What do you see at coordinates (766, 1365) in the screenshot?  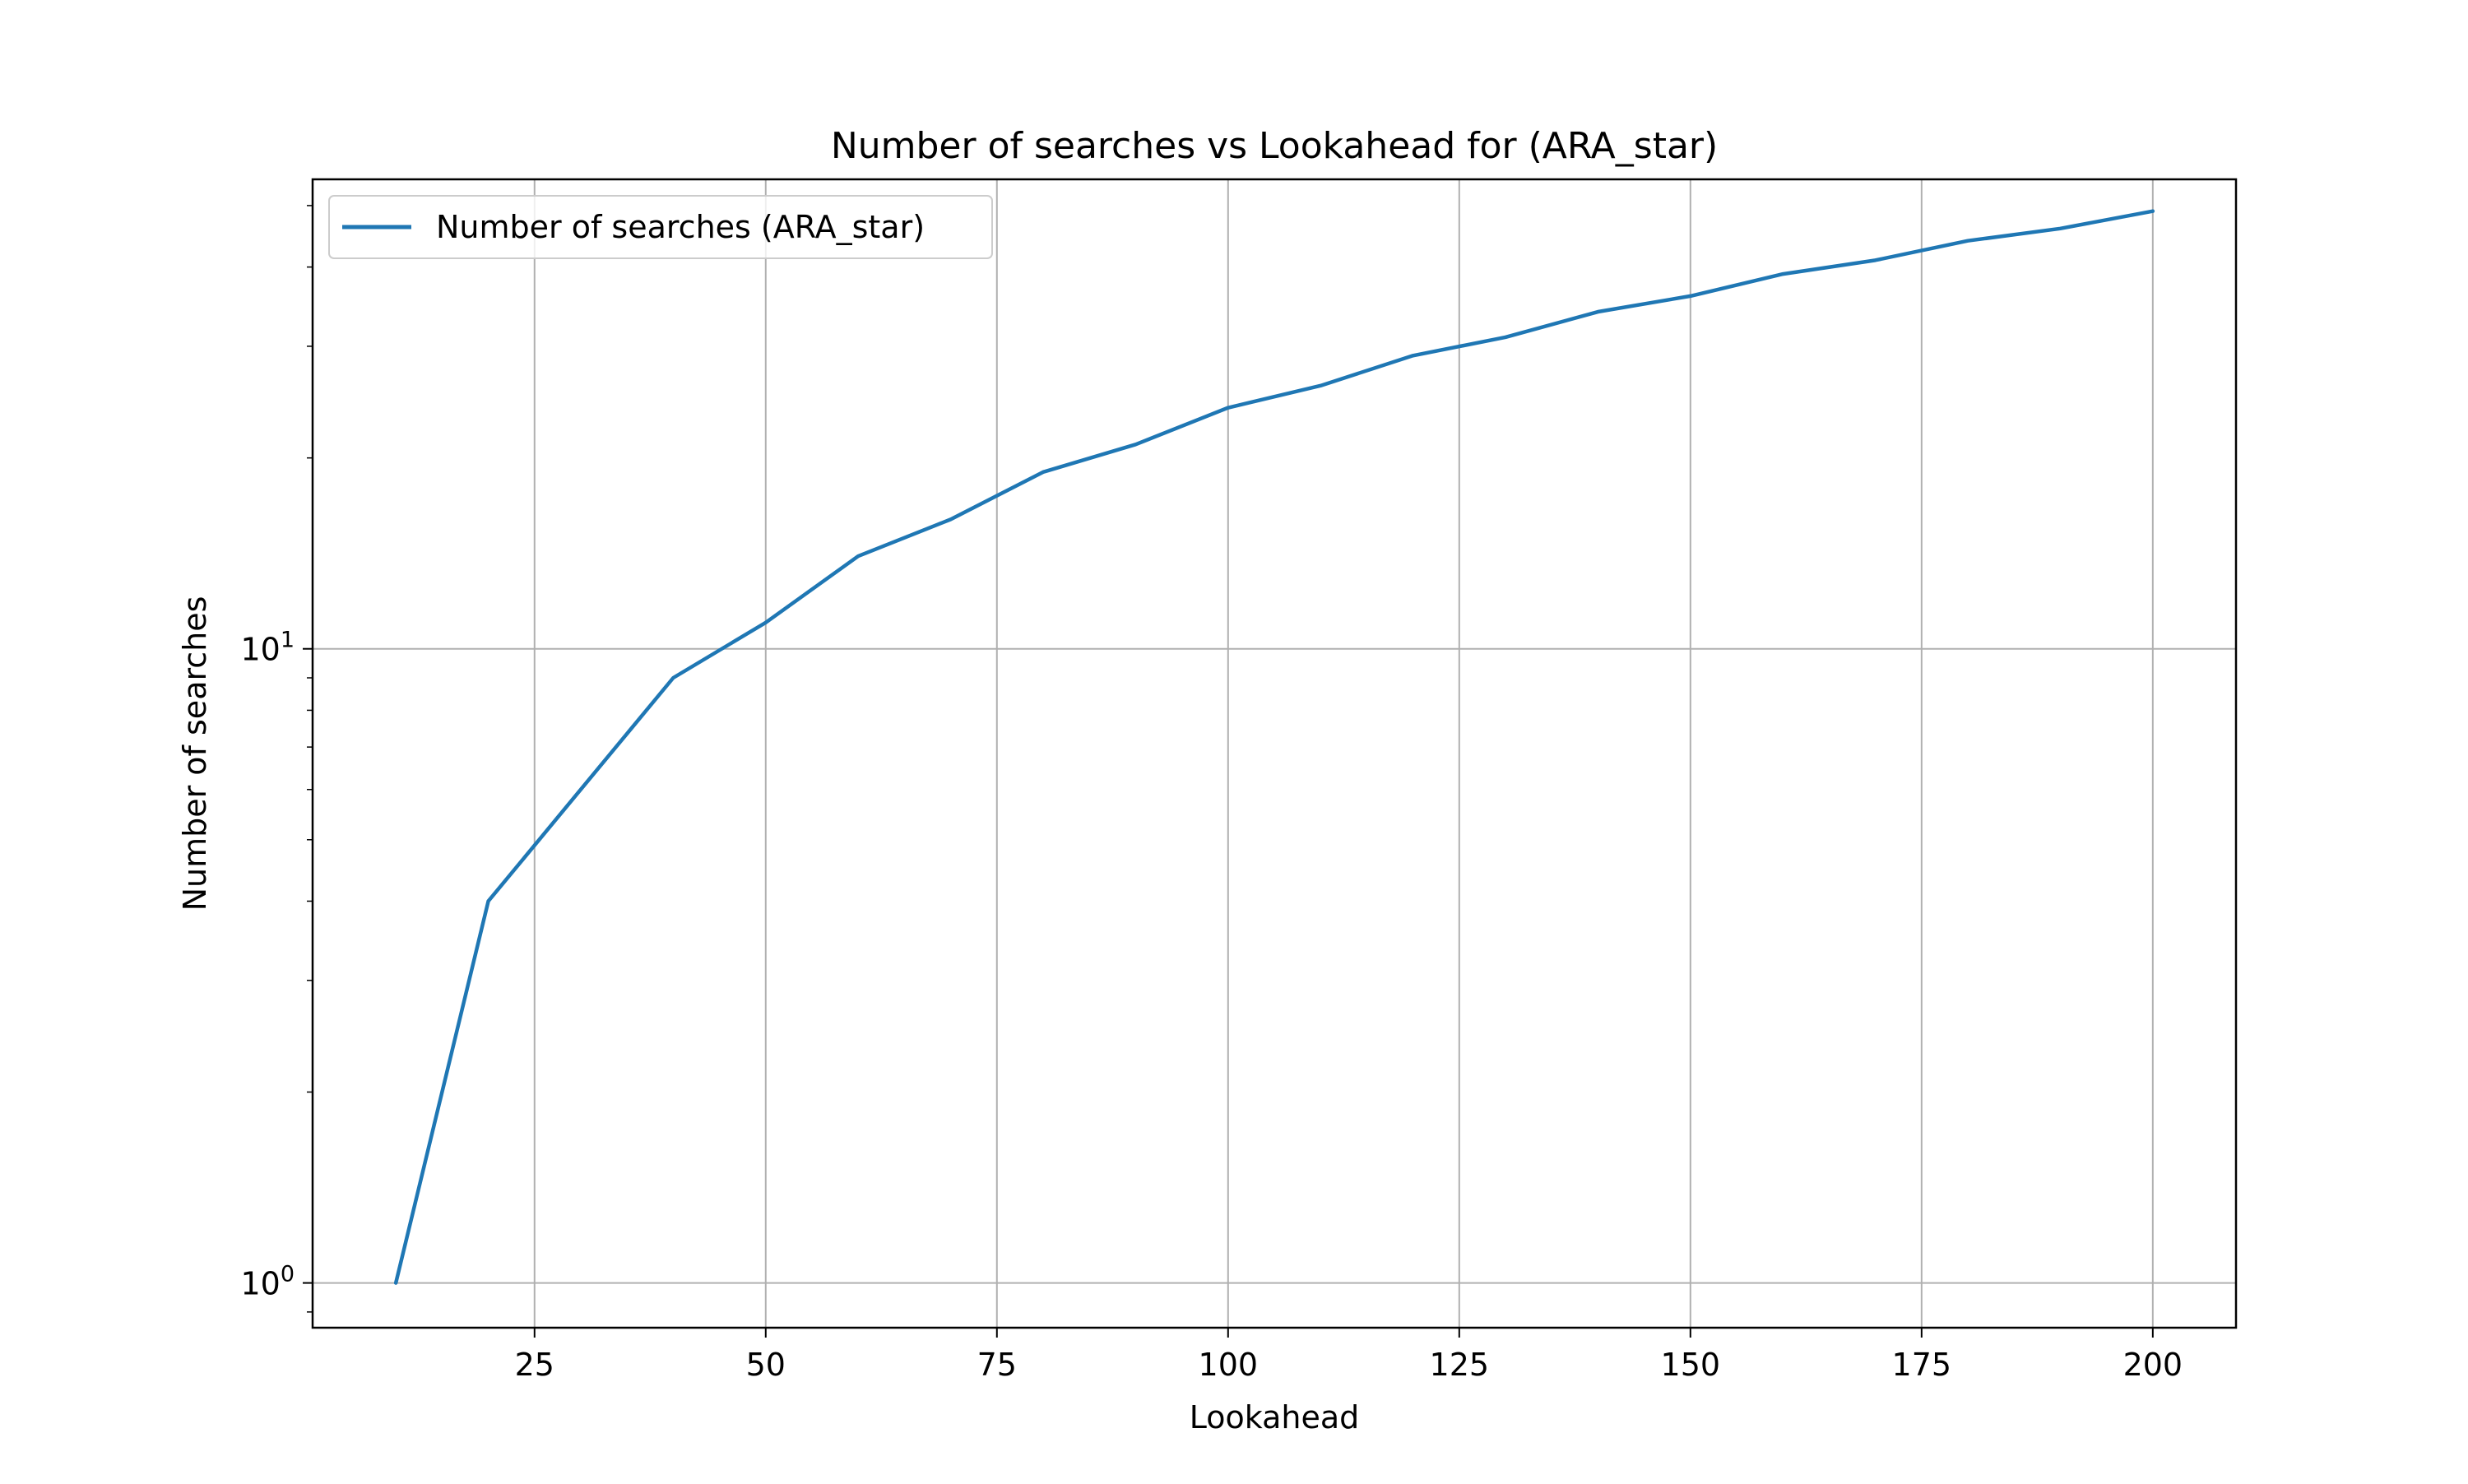 I see `x-tick-label: 50` at bounding box center [766, 1365].